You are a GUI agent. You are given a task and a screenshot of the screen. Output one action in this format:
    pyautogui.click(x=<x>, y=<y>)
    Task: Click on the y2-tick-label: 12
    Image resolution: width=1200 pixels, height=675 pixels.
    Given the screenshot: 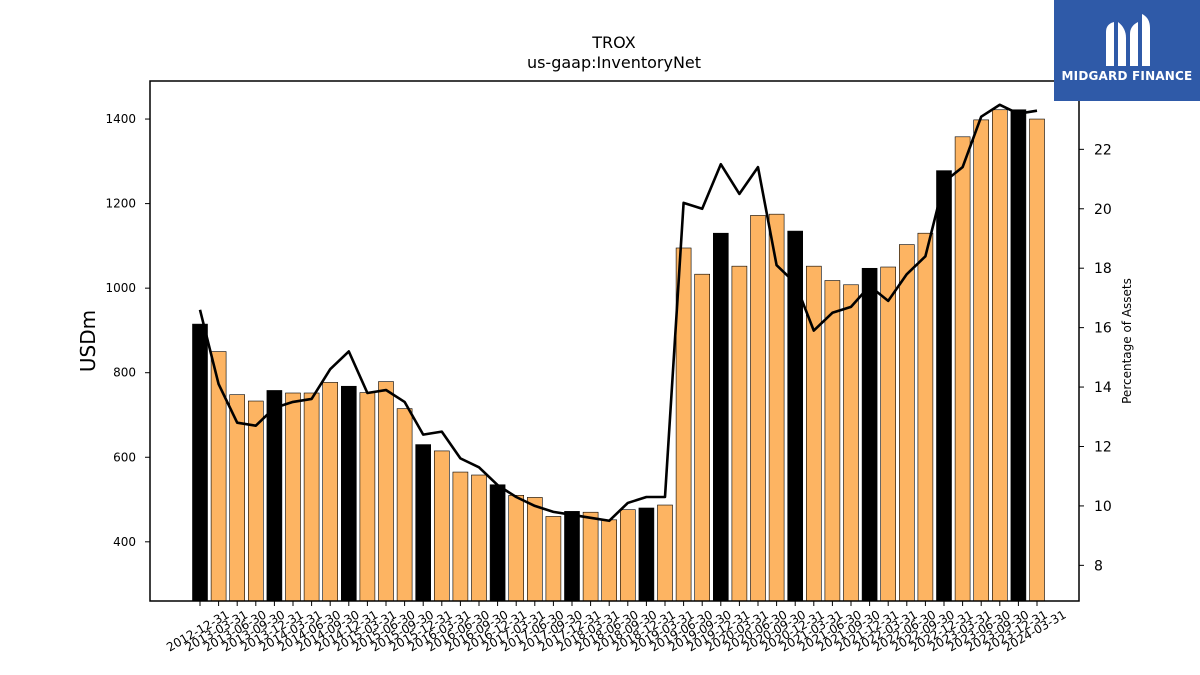 What is the action you would take?
    pyautogui.click(x=1103, y=447)
    